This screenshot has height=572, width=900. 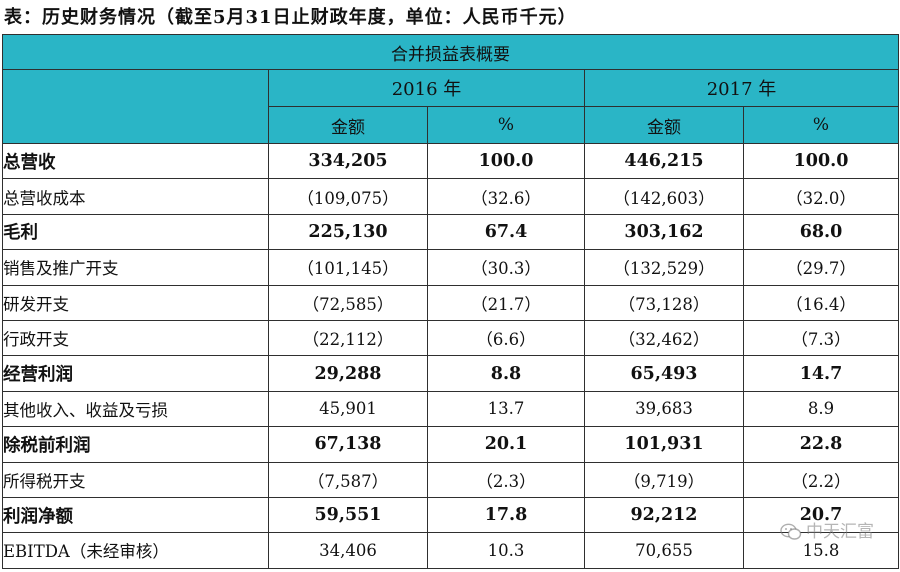 I want to click on year-header-2016: 2016 年, so click(x=426, y=88).